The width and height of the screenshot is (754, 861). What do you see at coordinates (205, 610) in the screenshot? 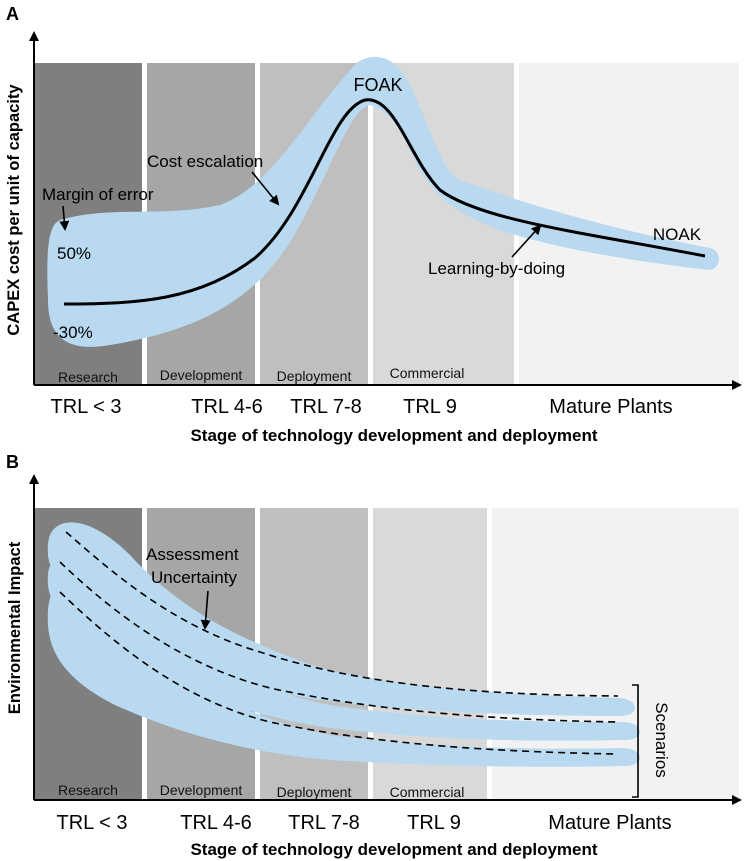
I see `assessment-arrow` at bounding box center [205, 610].